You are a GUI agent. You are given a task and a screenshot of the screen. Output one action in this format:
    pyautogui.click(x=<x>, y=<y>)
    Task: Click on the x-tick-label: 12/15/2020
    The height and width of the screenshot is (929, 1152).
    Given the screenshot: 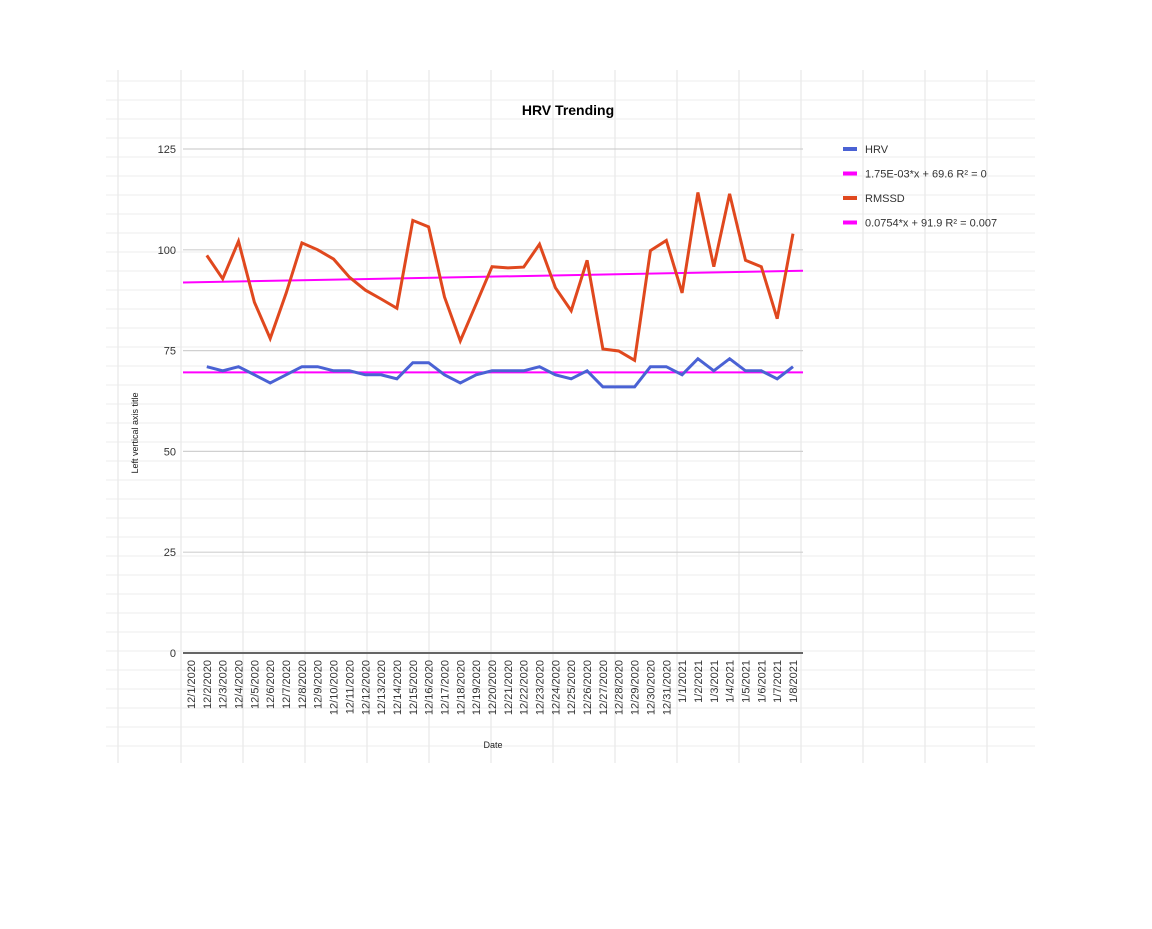 What is the action you would take?
    pyautogui.click(x=414, y=687)
    